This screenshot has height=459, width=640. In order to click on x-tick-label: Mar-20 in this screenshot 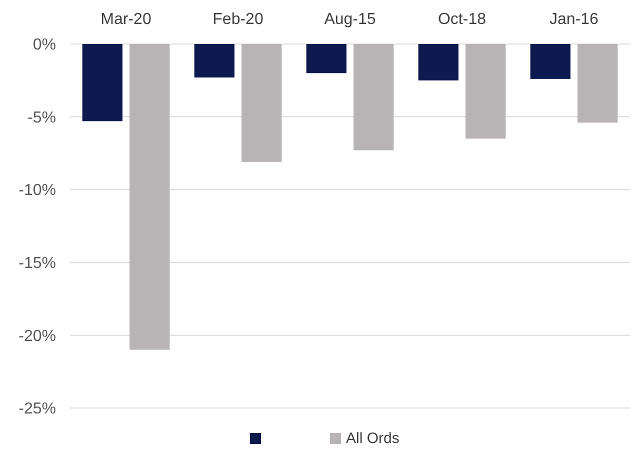, I will do `click(126, 19)`.